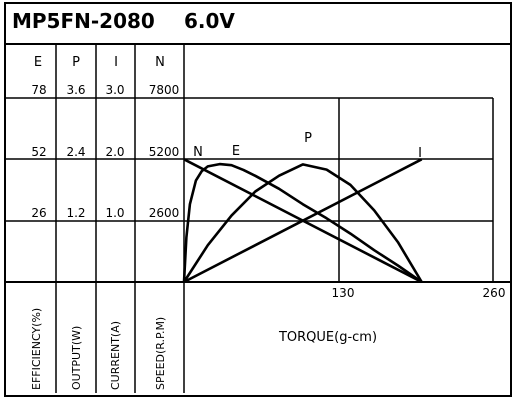 This screenshot has width=516, height=400. Describe the element at coordinates (38, 62) in the screenshot. I see `header-efficiency: E` at that location.